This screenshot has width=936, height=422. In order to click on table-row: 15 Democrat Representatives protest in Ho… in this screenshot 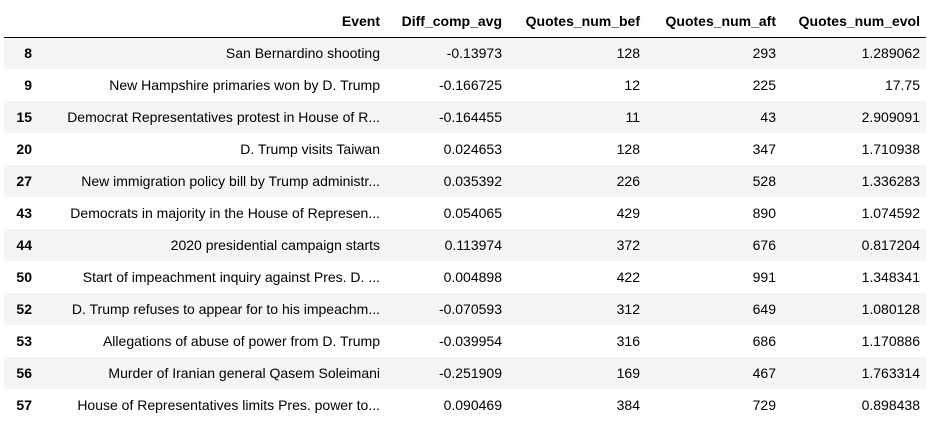, I will do `click(465, 117)`.